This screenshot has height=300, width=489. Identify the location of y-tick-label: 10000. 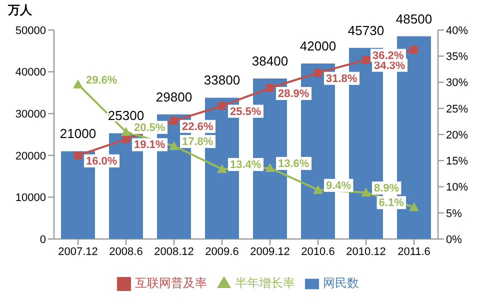
(30, 198).